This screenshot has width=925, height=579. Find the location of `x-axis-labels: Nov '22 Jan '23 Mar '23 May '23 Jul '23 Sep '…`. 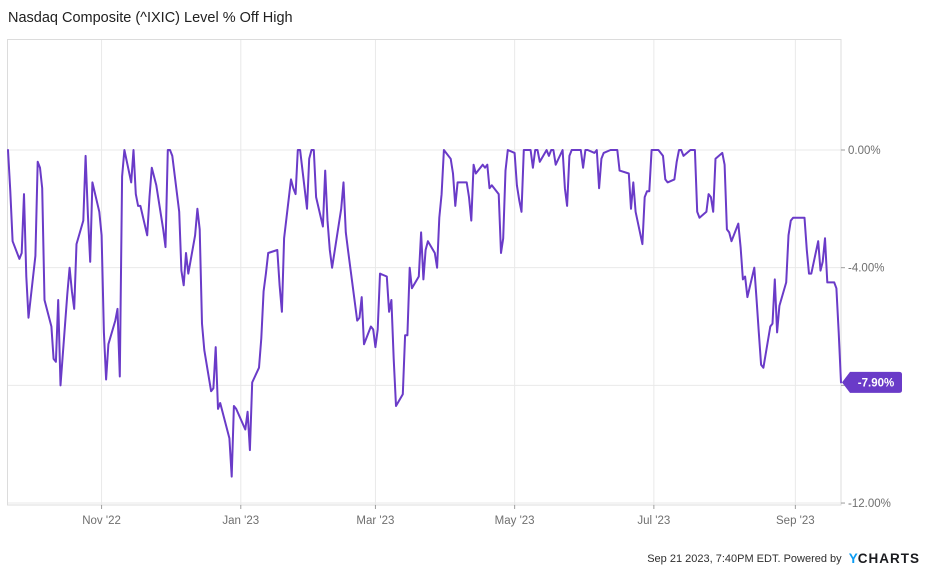

x-axis-labels: Nov '22 Jan '23 Mar '23 May '23 Jul '23 Sep '… is located at coordinates (448, 521).